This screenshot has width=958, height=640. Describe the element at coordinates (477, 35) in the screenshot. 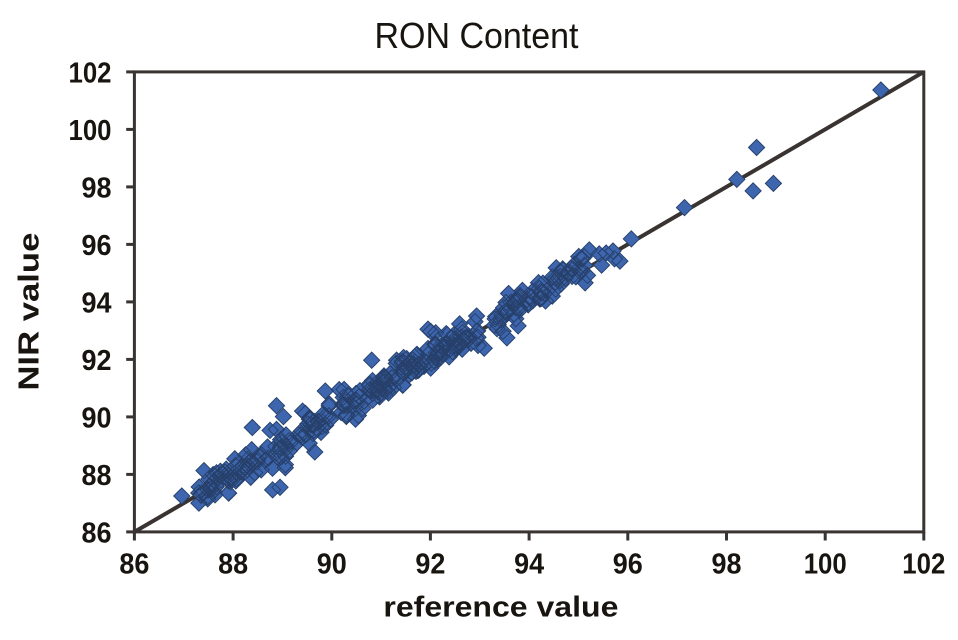

I see `svg-text: RON Content` at that location.